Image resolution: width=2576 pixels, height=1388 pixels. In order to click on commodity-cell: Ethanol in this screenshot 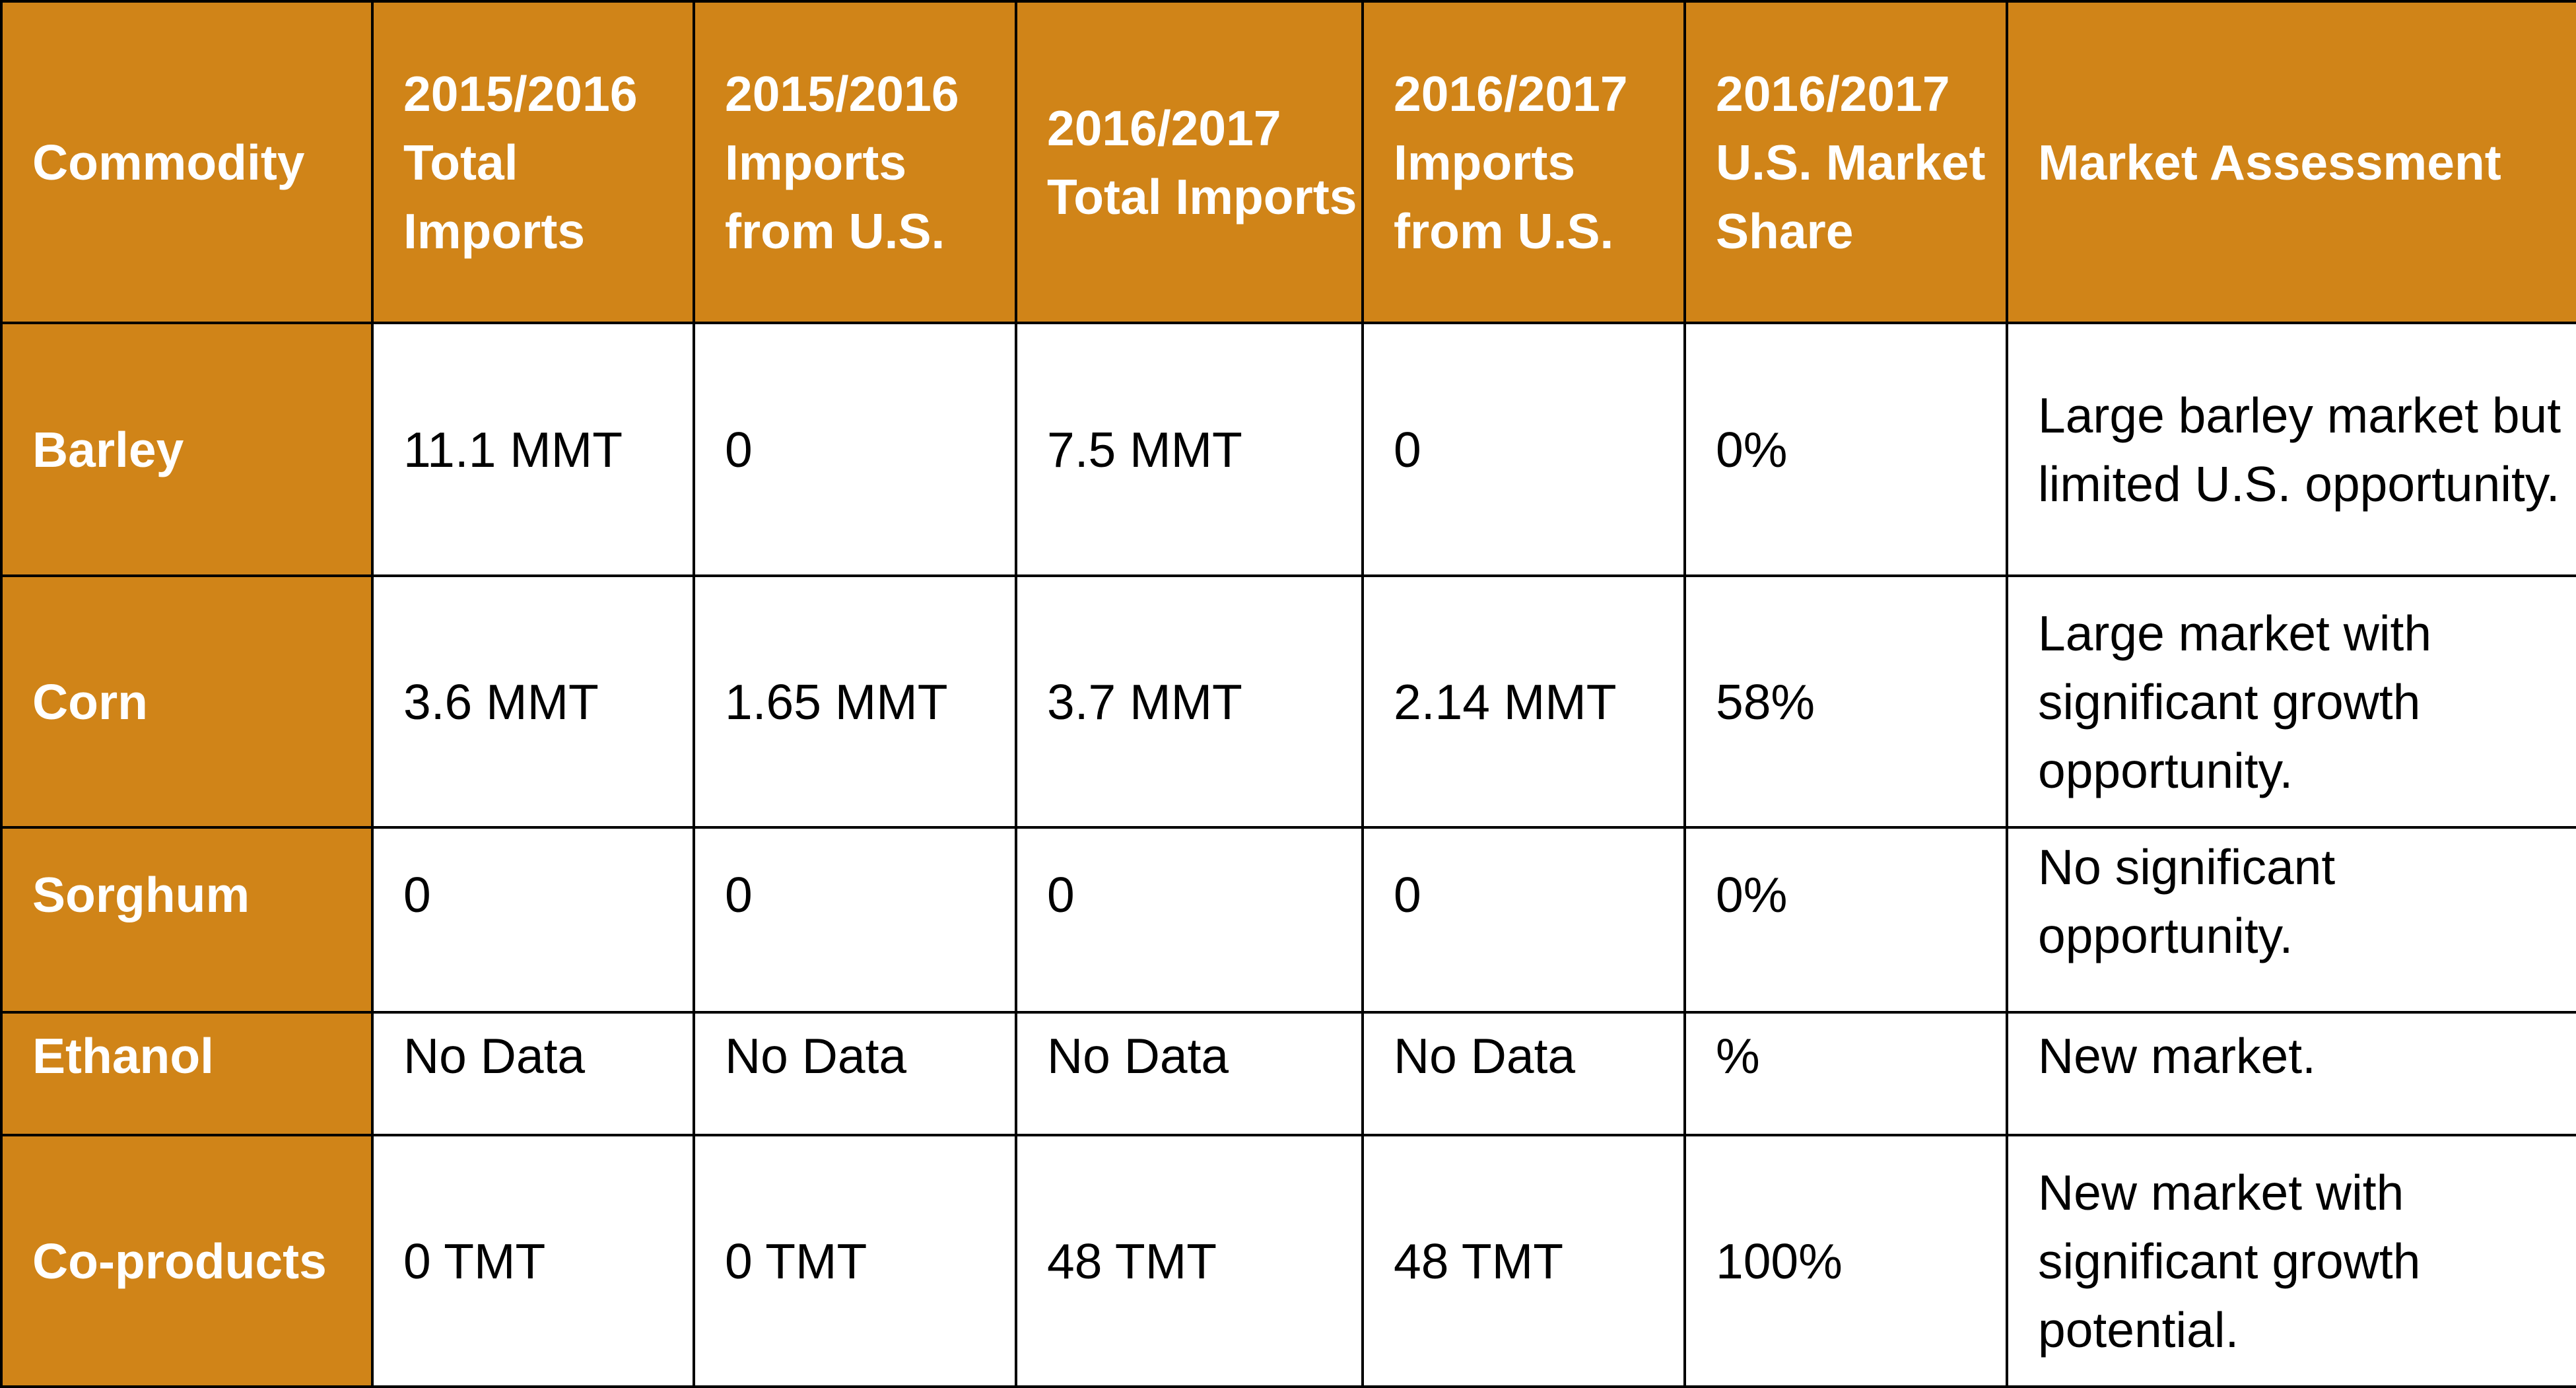, I will do `click(187, 1073)`.